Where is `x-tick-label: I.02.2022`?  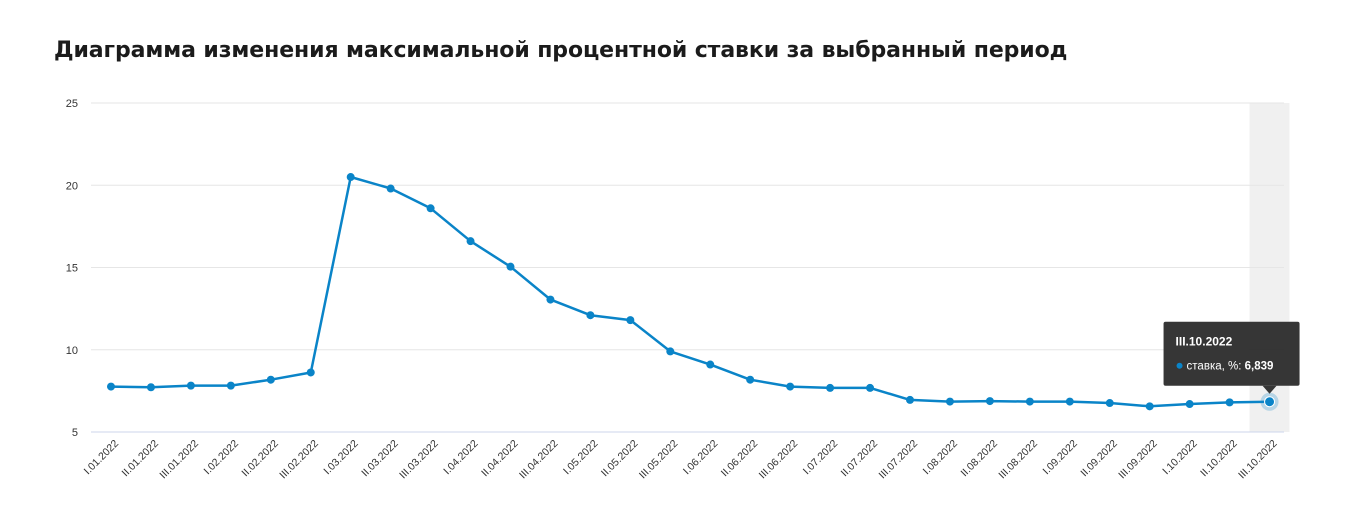 x-tick-label: I.02.2022 is located at coordinates (222, 458).